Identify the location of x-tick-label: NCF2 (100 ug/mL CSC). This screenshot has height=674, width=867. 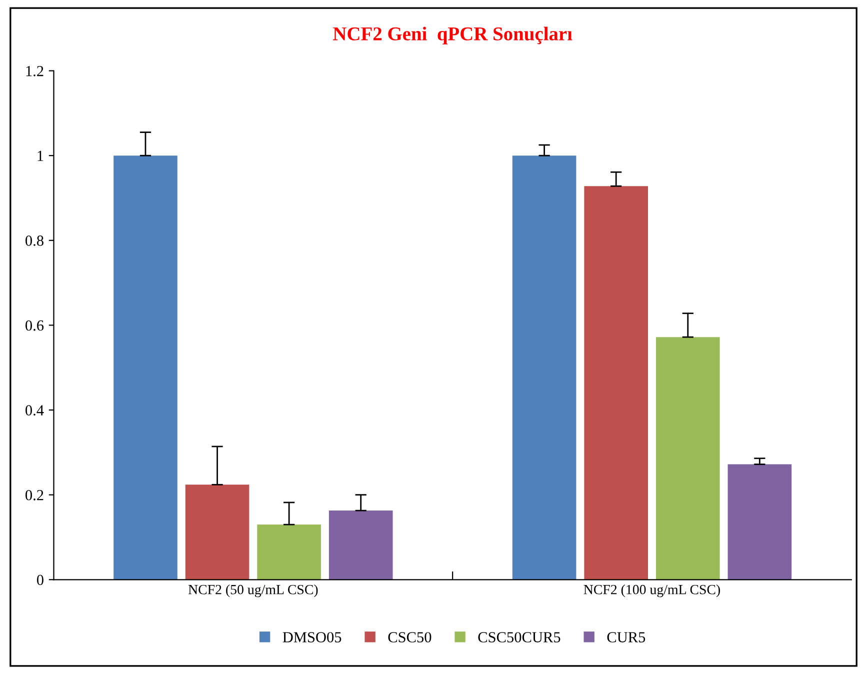
(652, 591).